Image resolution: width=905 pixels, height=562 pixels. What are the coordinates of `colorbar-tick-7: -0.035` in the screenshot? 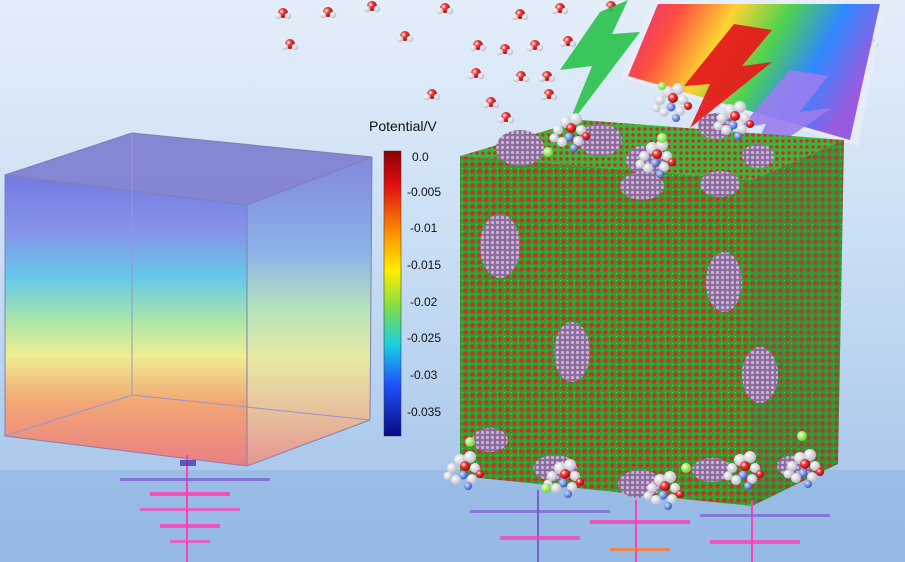 It's located at (424, 412).